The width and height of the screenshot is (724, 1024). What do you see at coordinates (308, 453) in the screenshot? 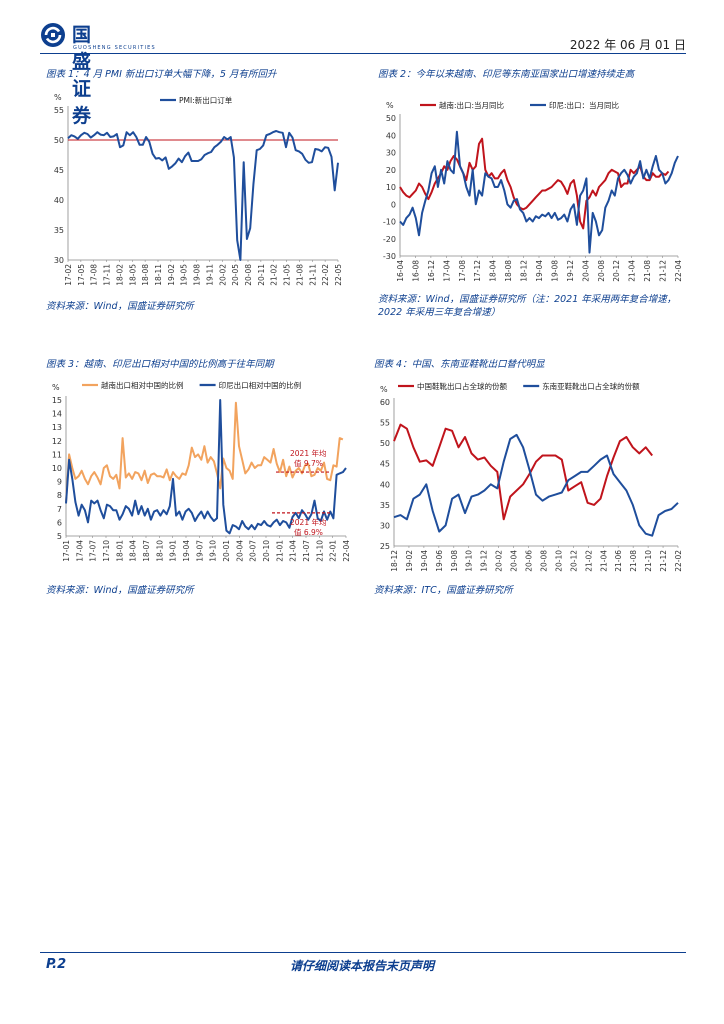
I see `annotation-label-1: 2021 年均` at bounding box center [308, 453].